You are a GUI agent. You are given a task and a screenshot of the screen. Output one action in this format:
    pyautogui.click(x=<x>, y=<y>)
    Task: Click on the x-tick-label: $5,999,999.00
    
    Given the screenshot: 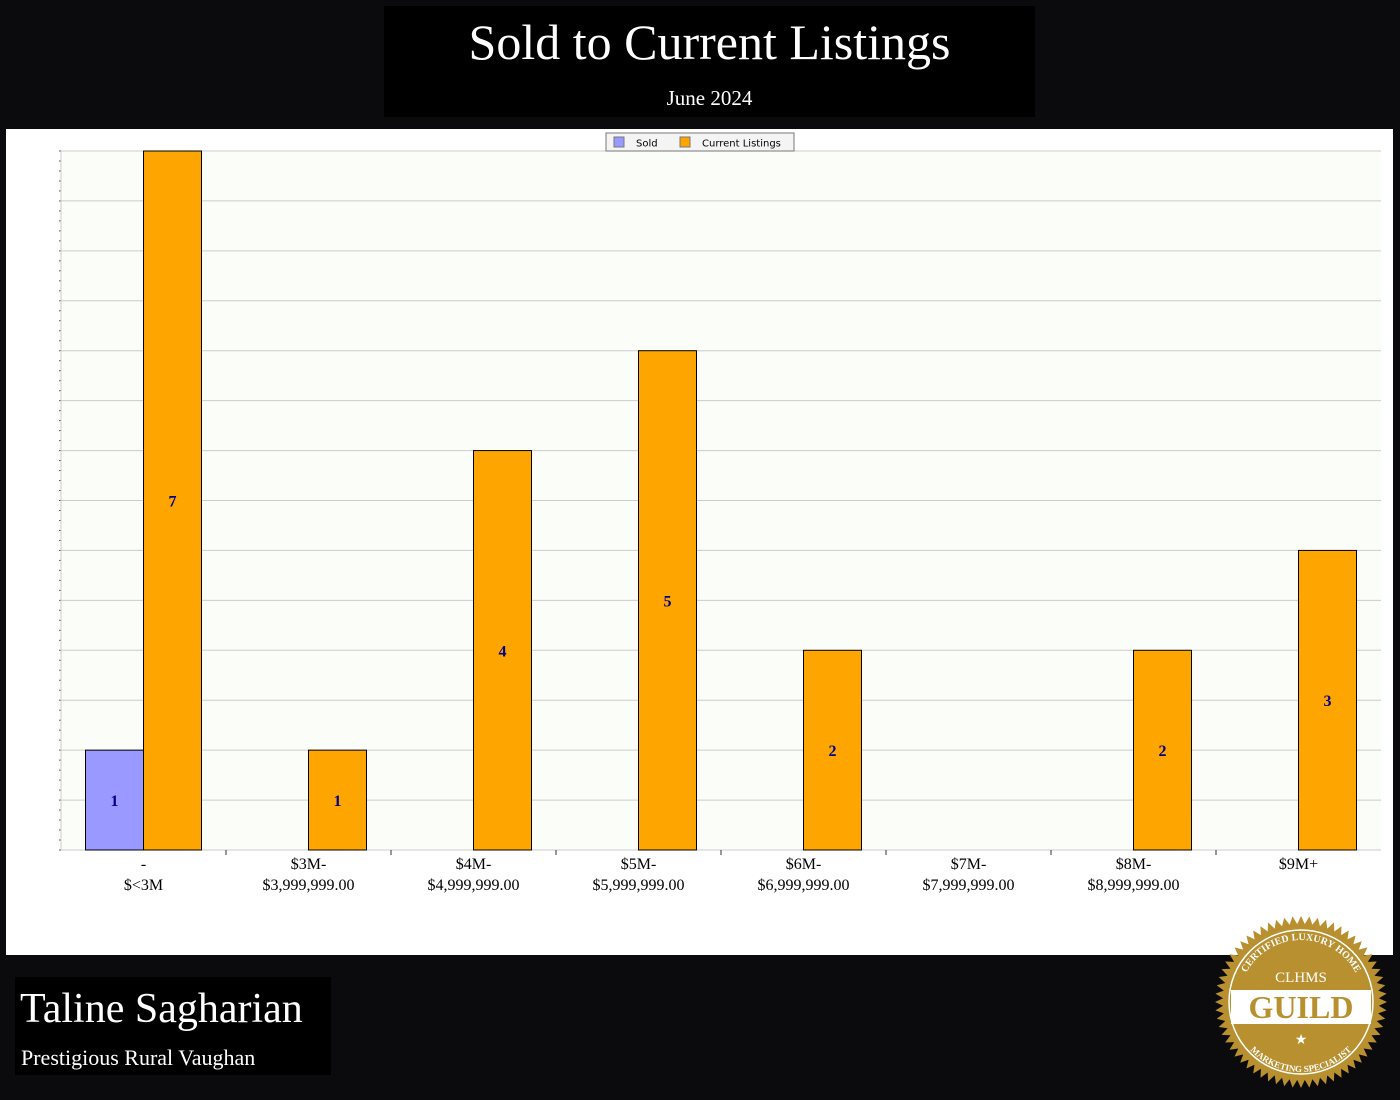 What is the action you would take?
    pyautogui.click(x=639, y=885)
    